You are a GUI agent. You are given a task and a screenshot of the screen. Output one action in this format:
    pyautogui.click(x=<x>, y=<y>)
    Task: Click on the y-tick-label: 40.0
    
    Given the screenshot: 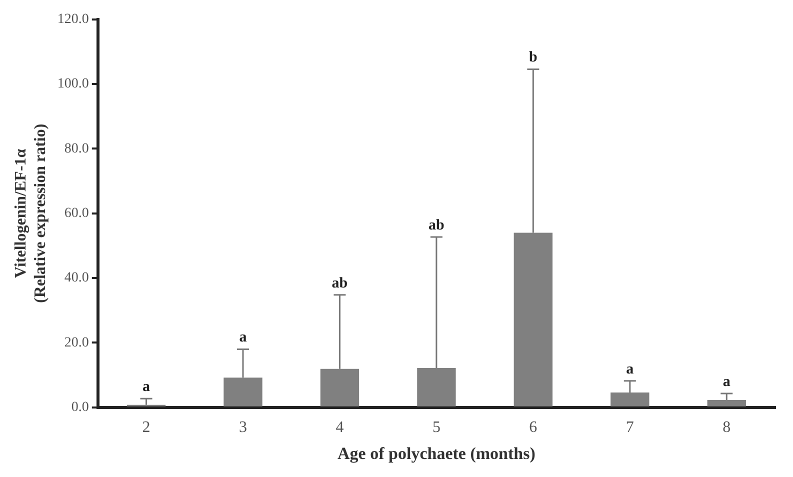 What is the action you would take?
    pyautogui.click(x=76, y=278)
    